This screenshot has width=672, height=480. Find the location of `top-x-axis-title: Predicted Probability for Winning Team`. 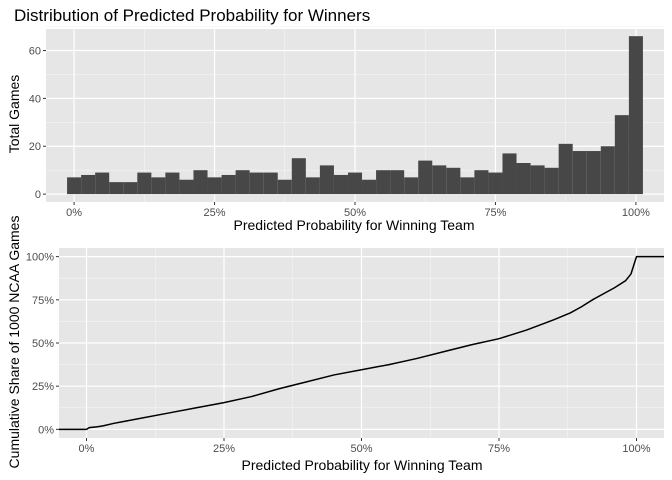

top-x-axis-title: Predicted Probability for Winning Team is located at coordinates (354, 225).